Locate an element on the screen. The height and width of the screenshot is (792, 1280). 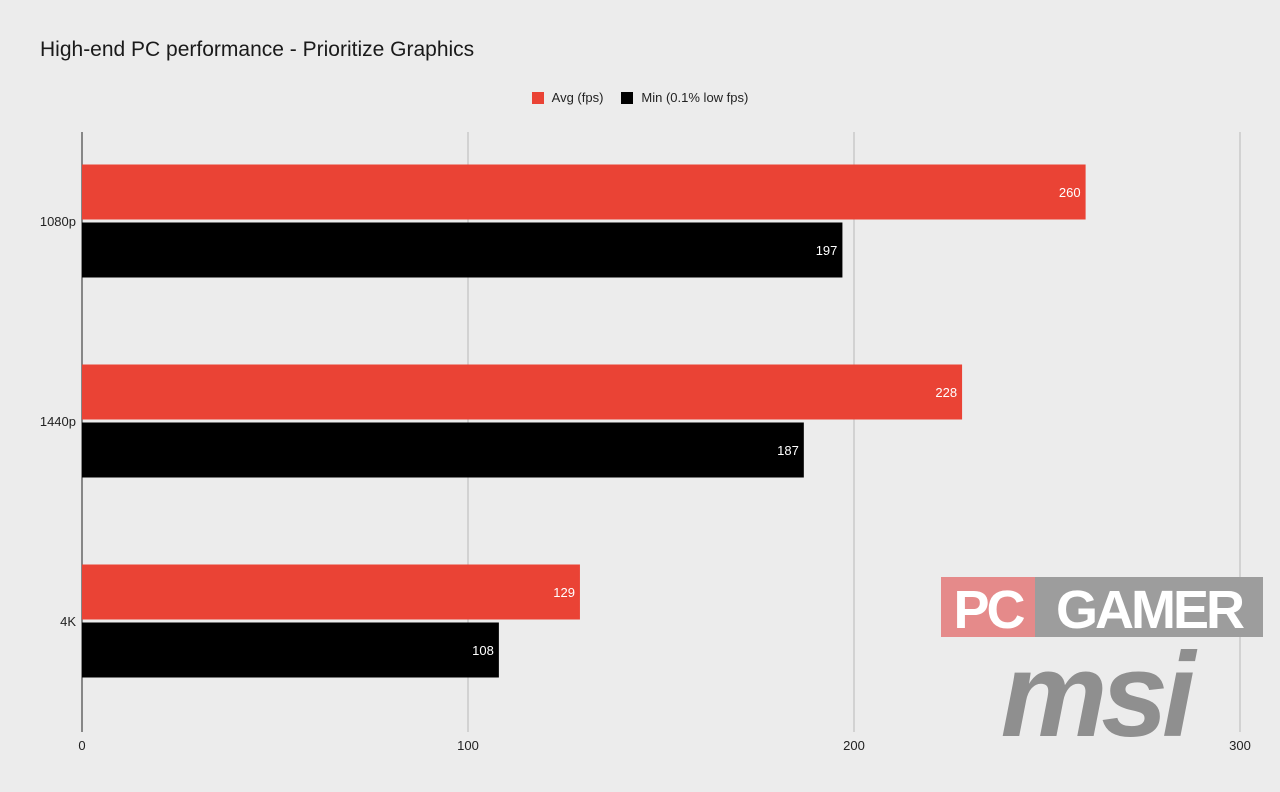
legend-swatch-avg is located at coordinates (537, 97).